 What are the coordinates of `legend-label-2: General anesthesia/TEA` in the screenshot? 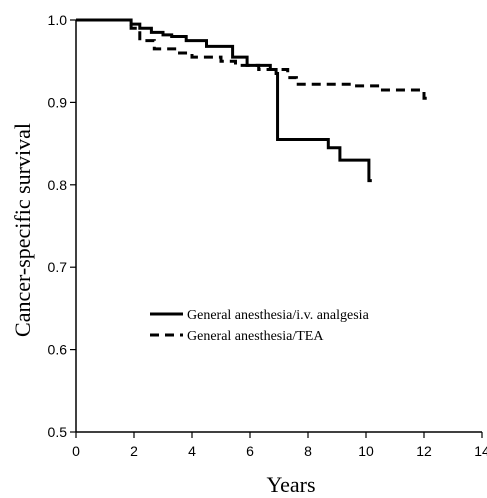 It's located at (255, 336).